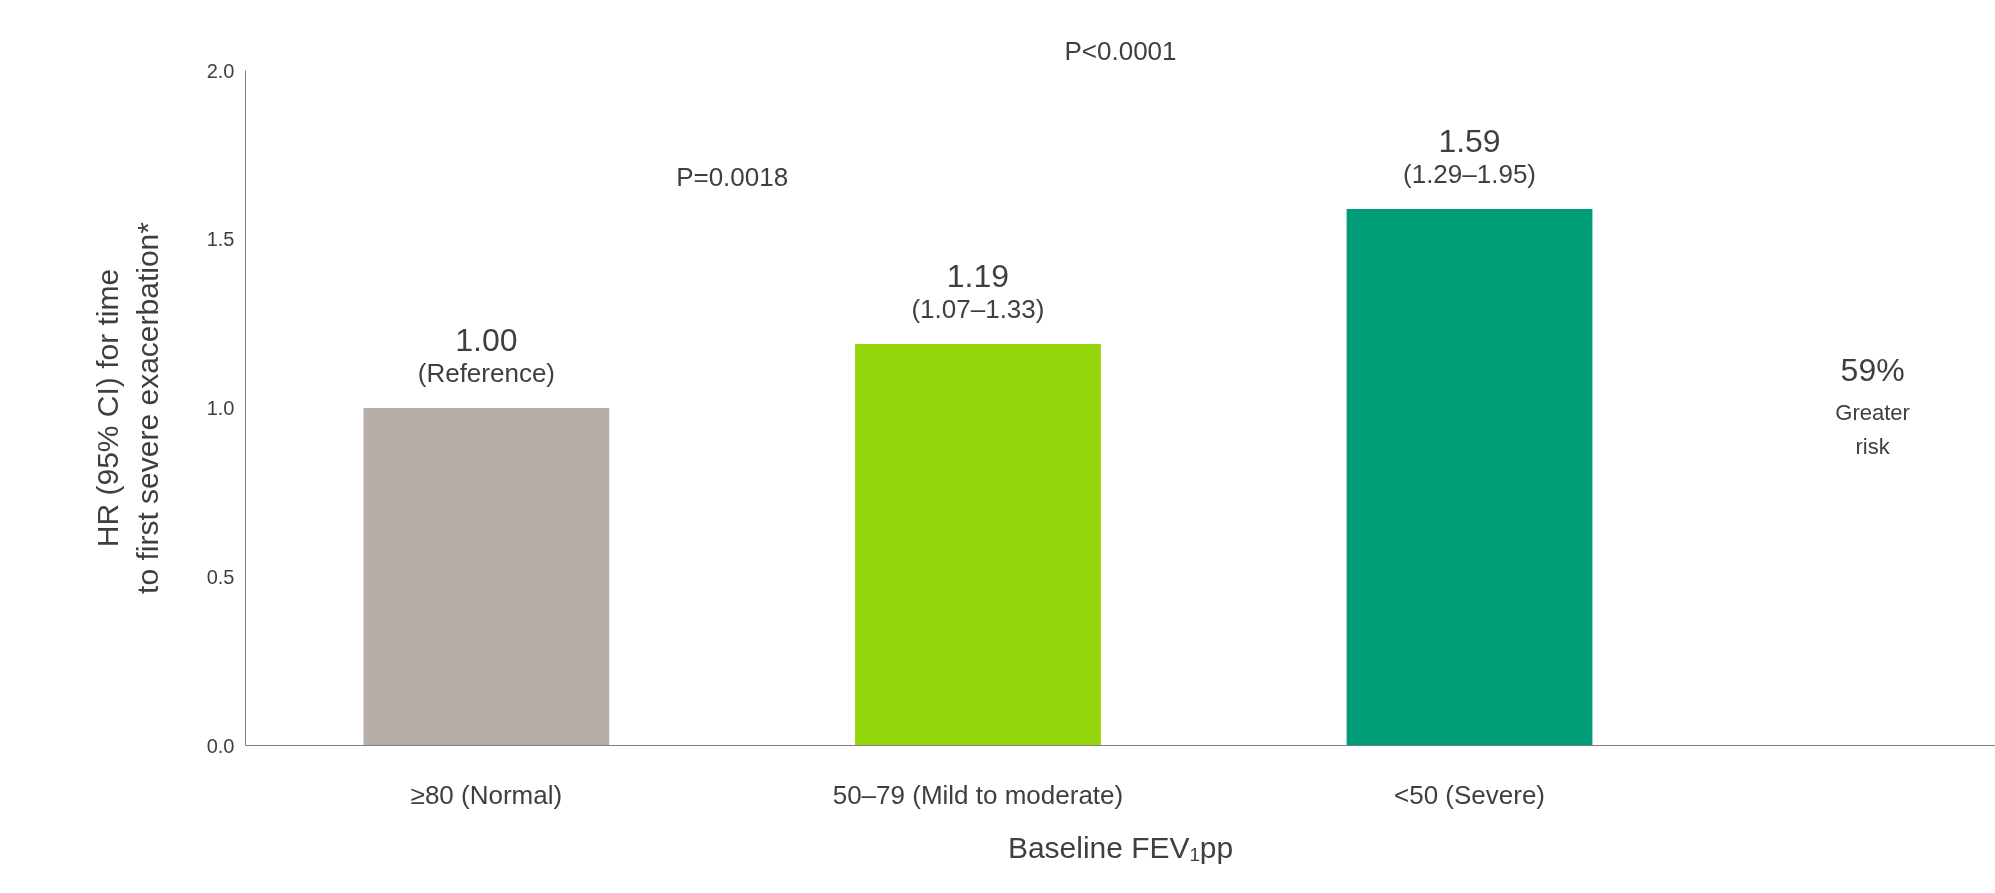 Image resolution: width=1995 pixels, height=893 pixels. I want to click on data-label: 1.00, so click(486, 339).